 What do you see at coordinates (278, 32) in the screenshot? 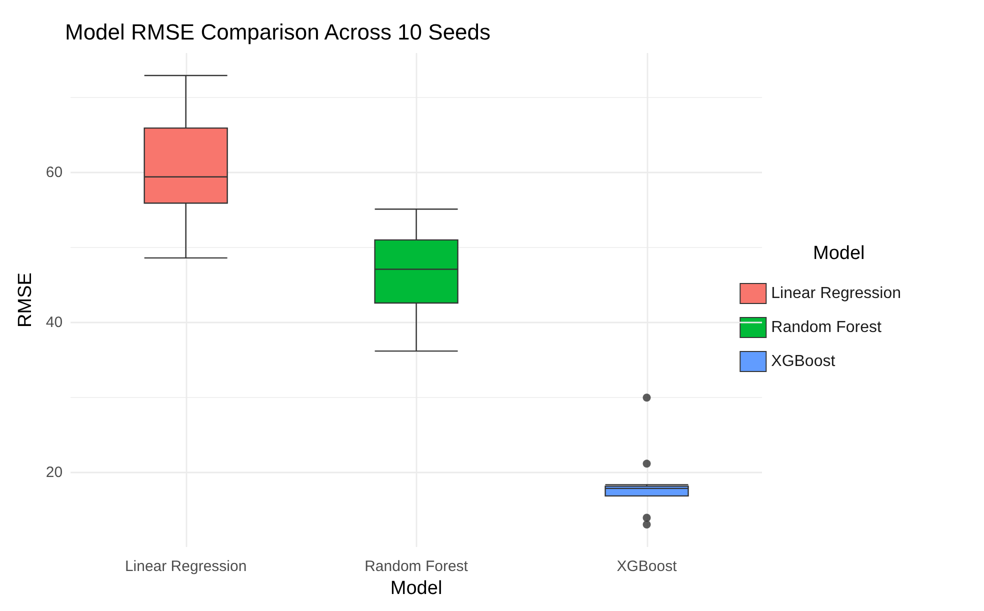
I see `chart-title: Model RMSE Comparison Across 10 Seeds` at bounding box center [278, 32].